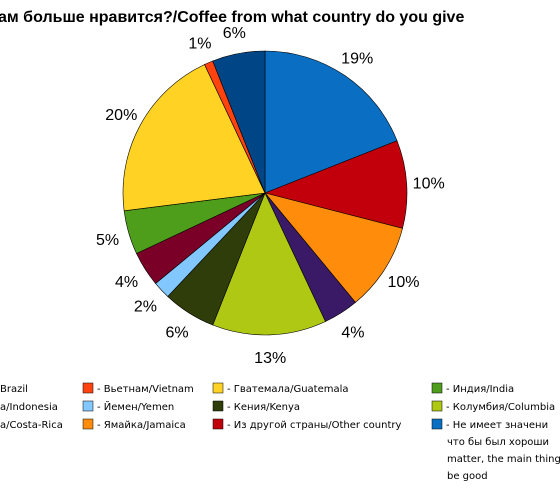 Image resolution: width=560 pixels, height=494 pixels. What do you see at coordinates (29, 407) in the screenshot?
I see `legend-entry: а/Indonesia` at bounding box center [29, 407].